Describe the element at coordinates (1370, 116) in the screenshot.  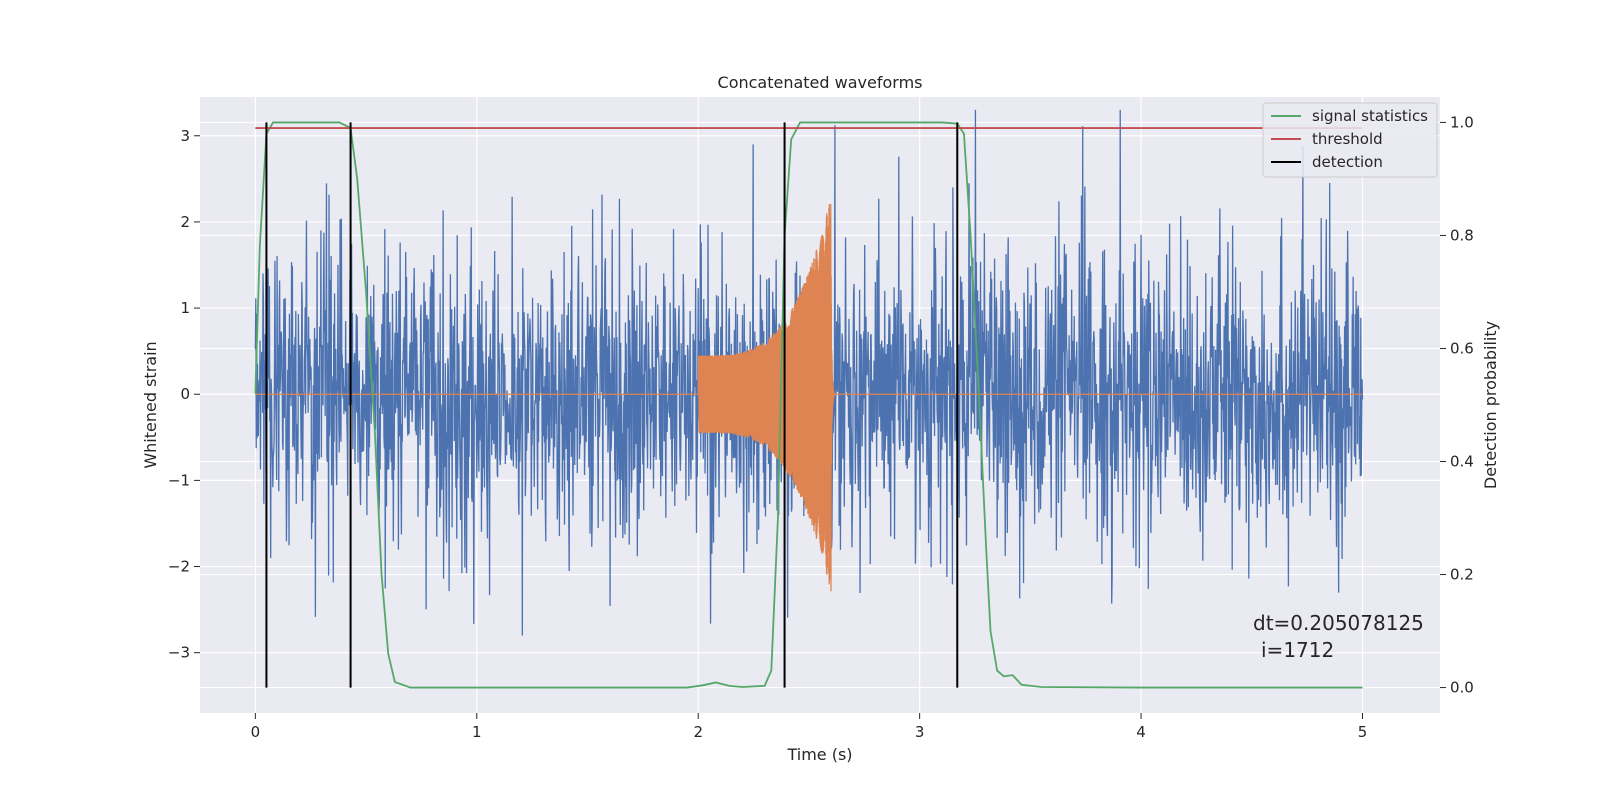
I see `legend-label-signal-statistics: signal statistics` at that location.